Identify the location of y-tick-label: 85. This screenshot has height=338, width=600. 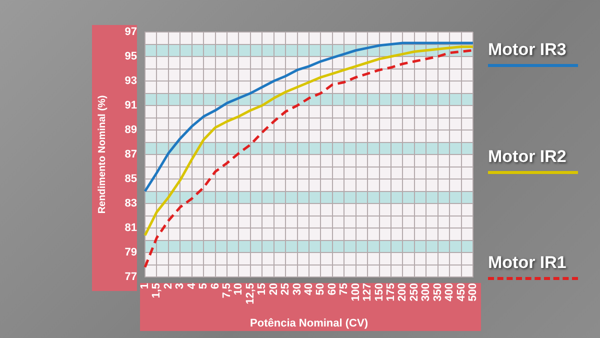
(130, 179).